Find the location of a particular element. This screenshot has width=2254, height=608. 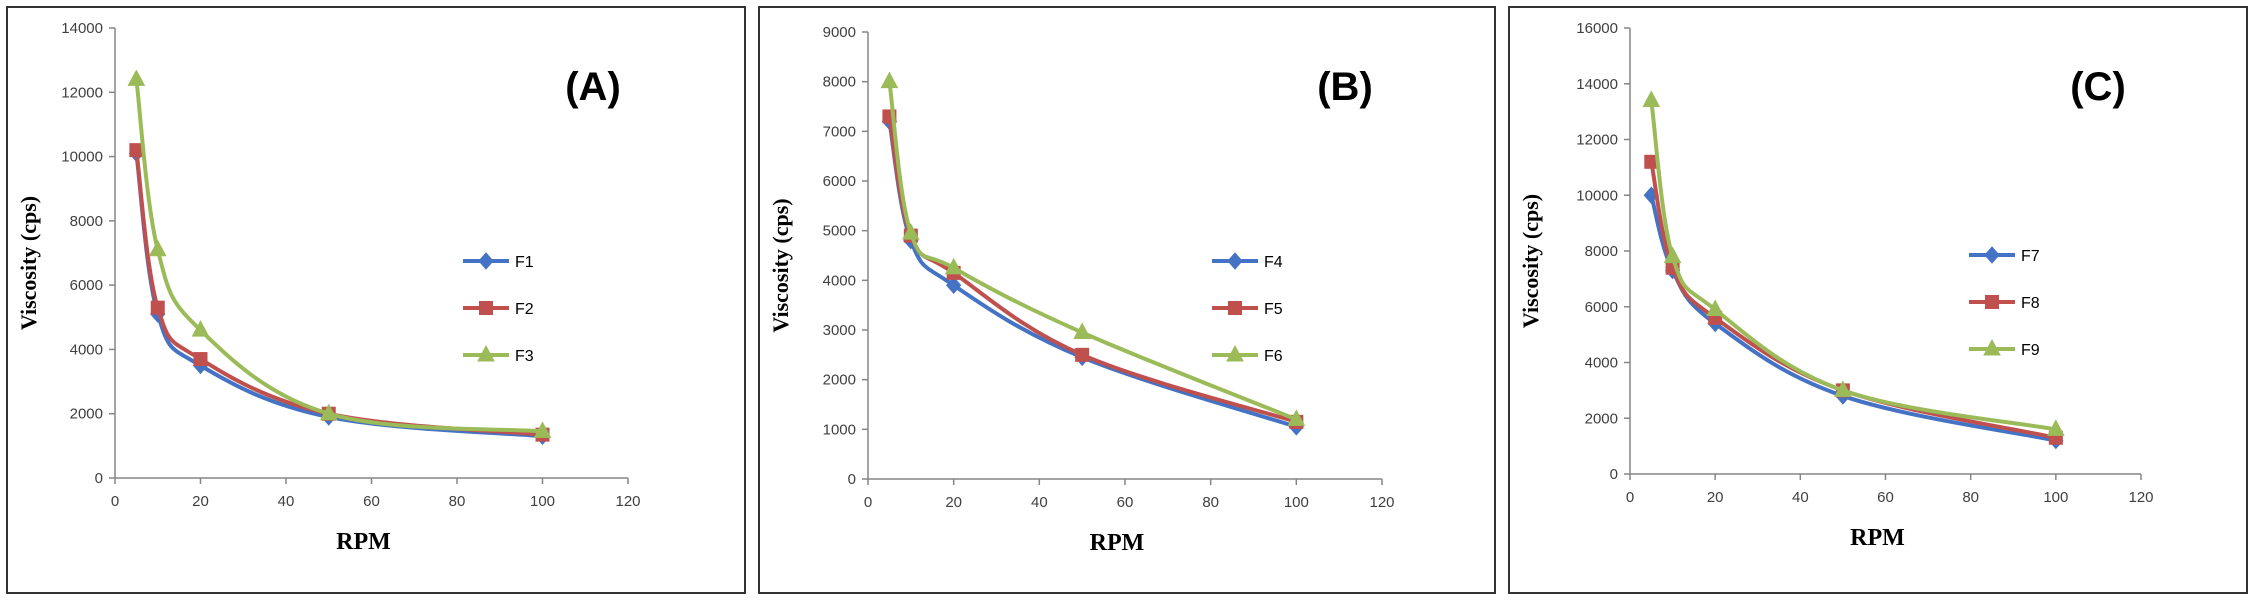

legend-label-f5: F5 is located at coordinates (1273, 309).